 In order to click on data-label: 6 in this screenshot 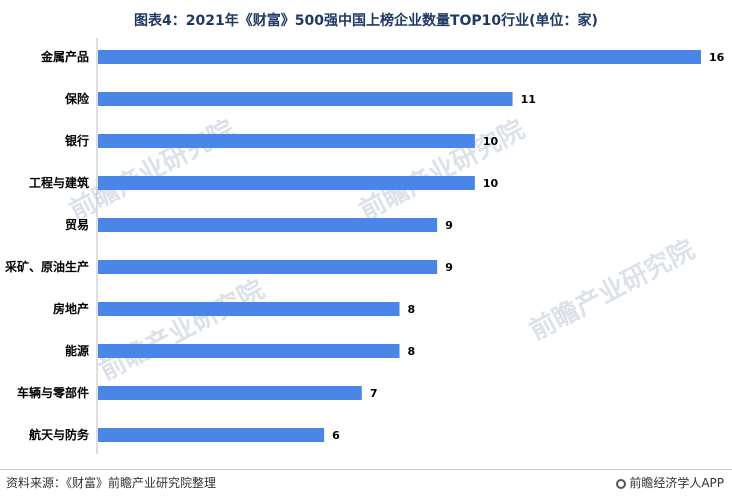, I will do `click(336, 435)`.